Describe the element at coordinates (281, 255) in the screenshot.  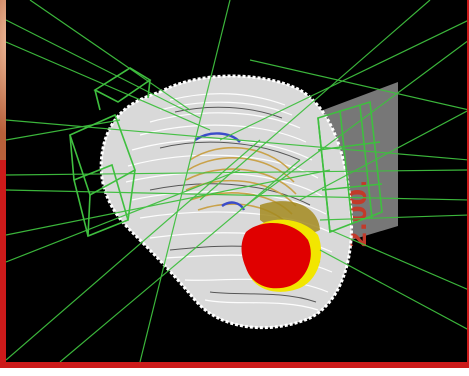
I see `target-volume` at that location.